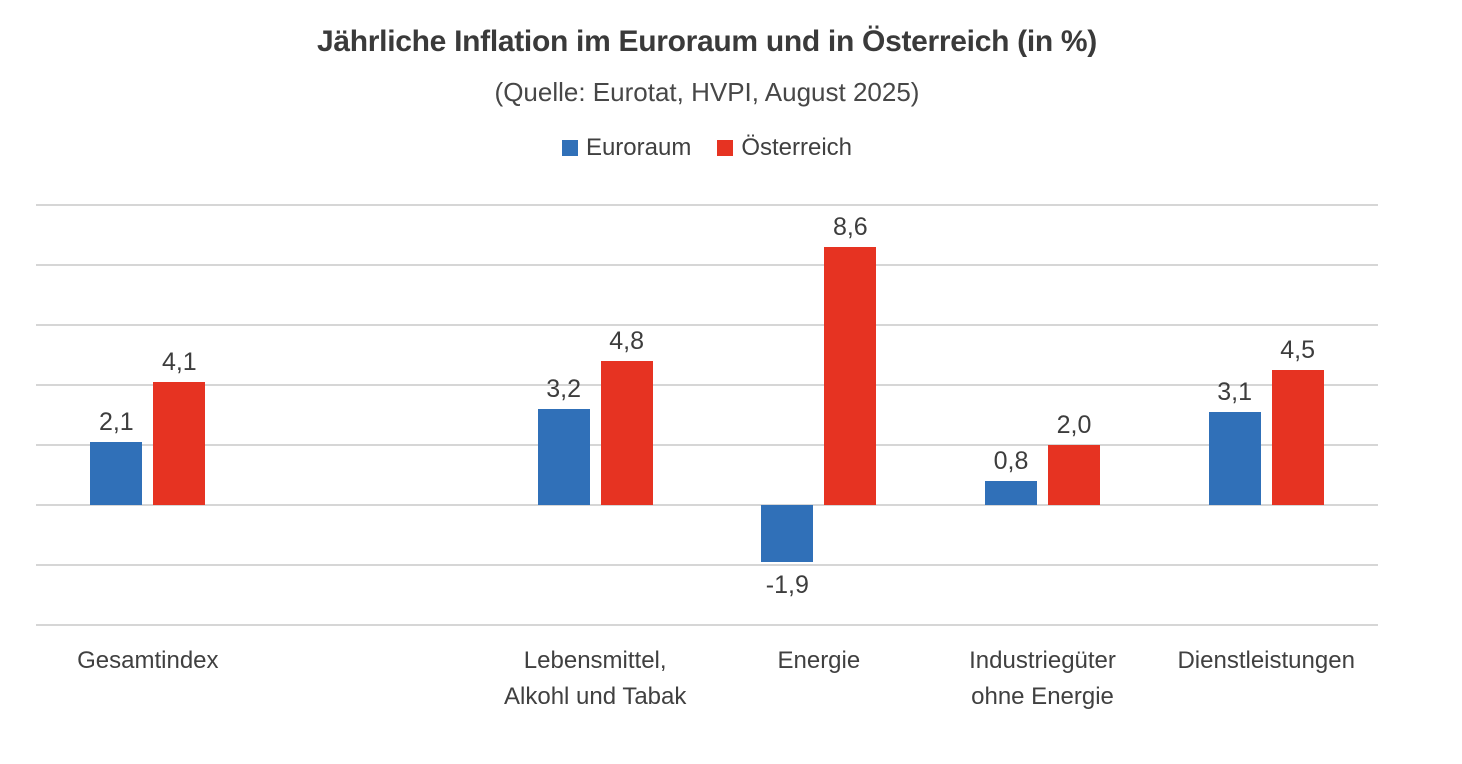  I want to click on bar-value-label: 0,8, so click(1011, 461).